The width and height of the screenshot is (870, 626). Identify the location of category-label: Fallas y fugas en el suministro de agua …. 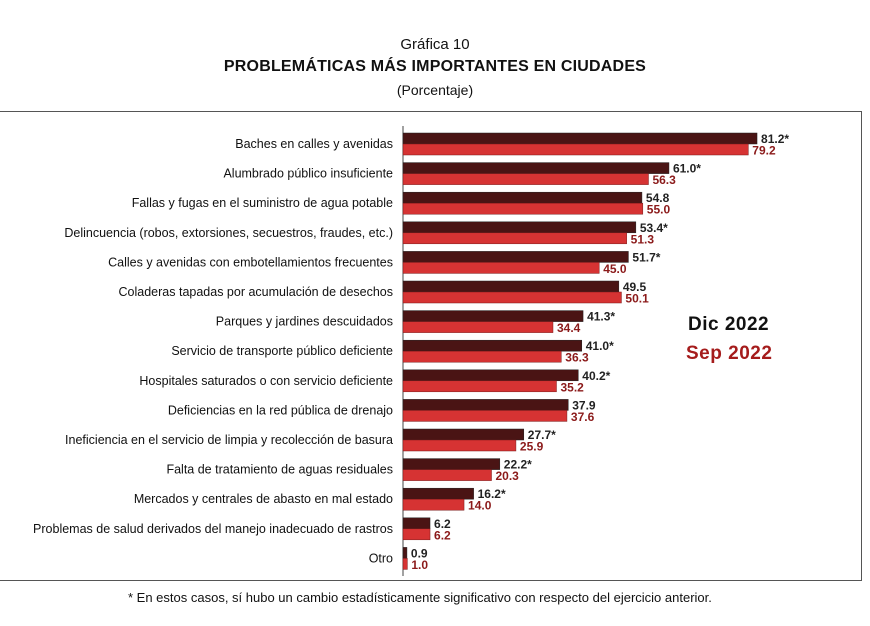
(262, 203).